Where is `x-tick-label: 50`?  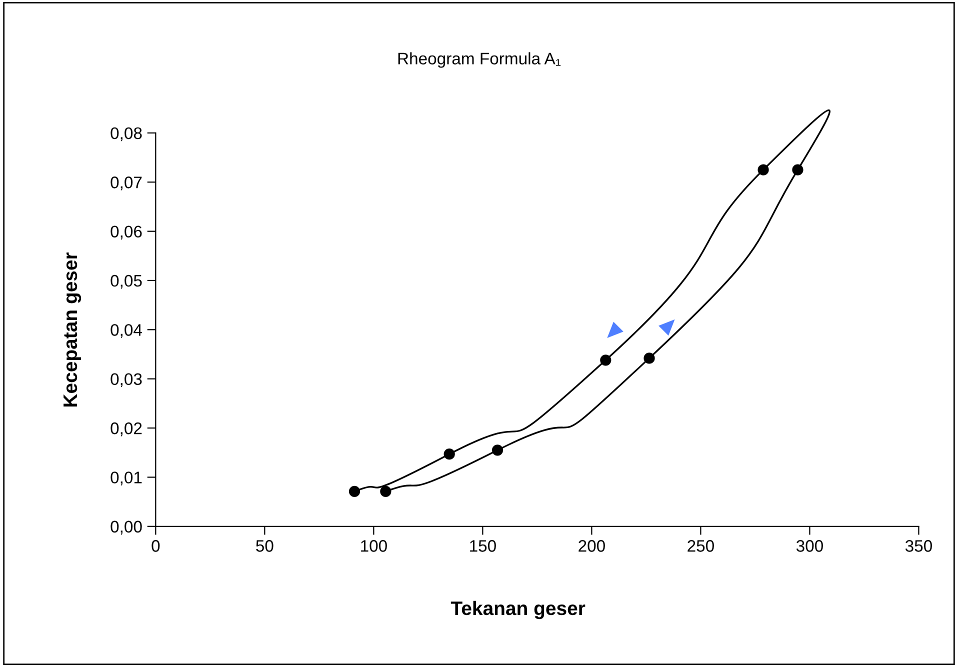
x-tick-label: 50 is located at coordinates (265, 546).